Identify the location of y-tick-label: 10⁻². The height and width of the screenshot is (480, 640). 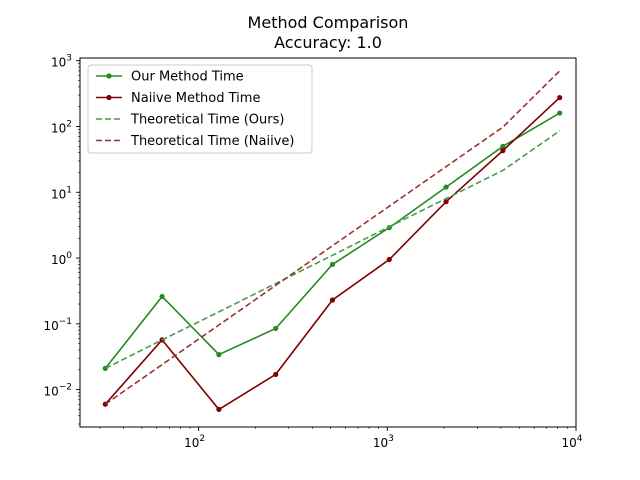
(57, 391).